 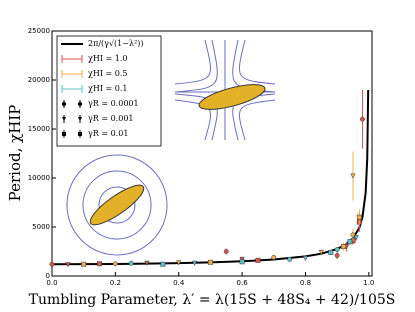 I want to click on y-tick-label: 25000, so click(x=39, y=31).